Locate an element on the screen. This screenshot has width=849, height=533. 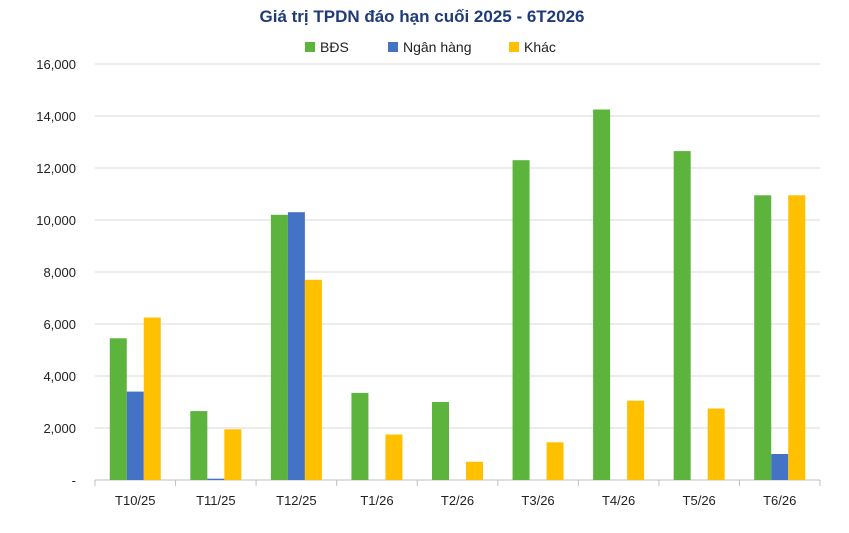
y-tick-label: 10,000 is located at coordinates (56, 220).